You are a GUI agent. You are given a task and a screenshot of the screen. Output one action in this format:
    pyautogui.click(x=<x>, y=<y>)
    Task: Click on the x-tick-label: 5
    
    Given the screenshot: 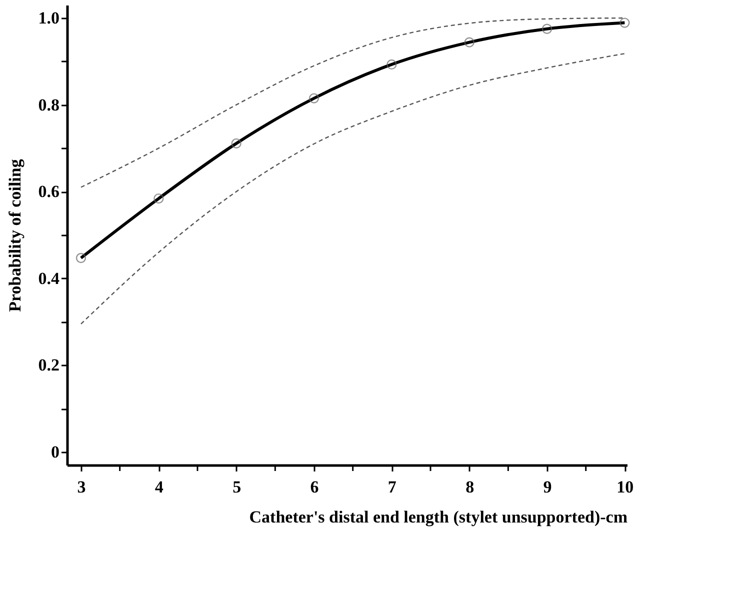 What is the action you would take?
    pyautogui.click(x=237, y=487)
    